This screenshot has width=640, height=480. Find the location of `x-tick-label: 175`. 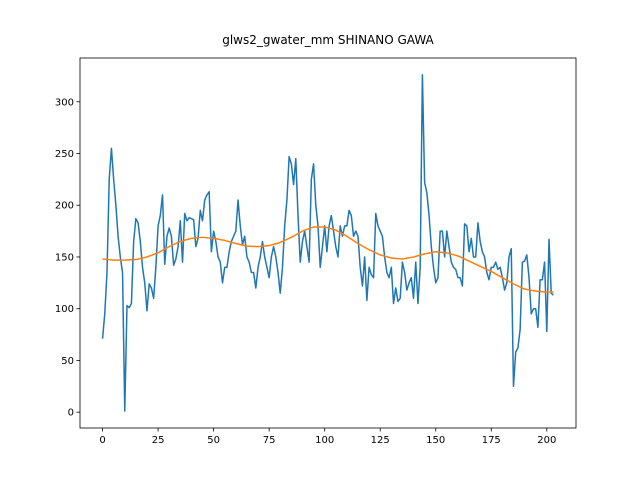

x-tick-label: 175 is located at coordinates (491, 440).